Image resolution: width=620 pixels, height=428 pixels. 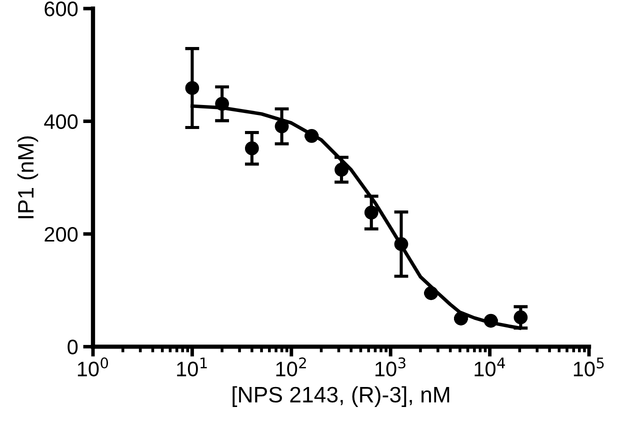 I want to click on y-tick-label: 400, so click(x=61, y=122).